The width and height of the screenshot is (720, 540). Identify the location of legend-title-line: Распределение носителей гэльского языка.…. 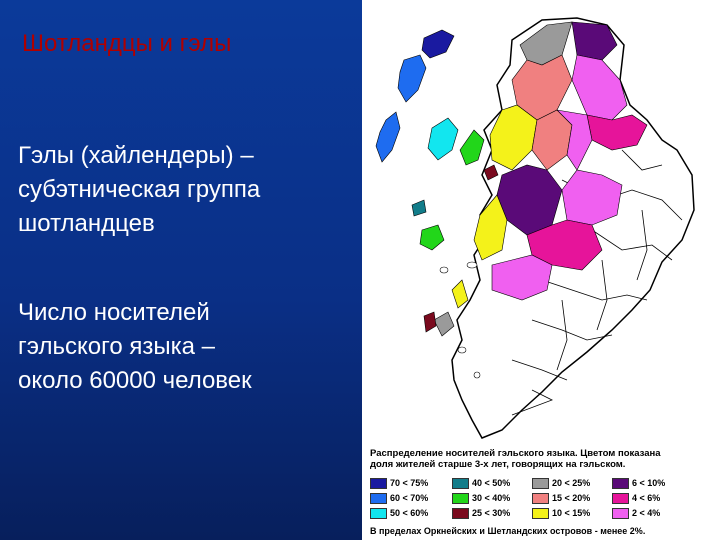
(515, 453).